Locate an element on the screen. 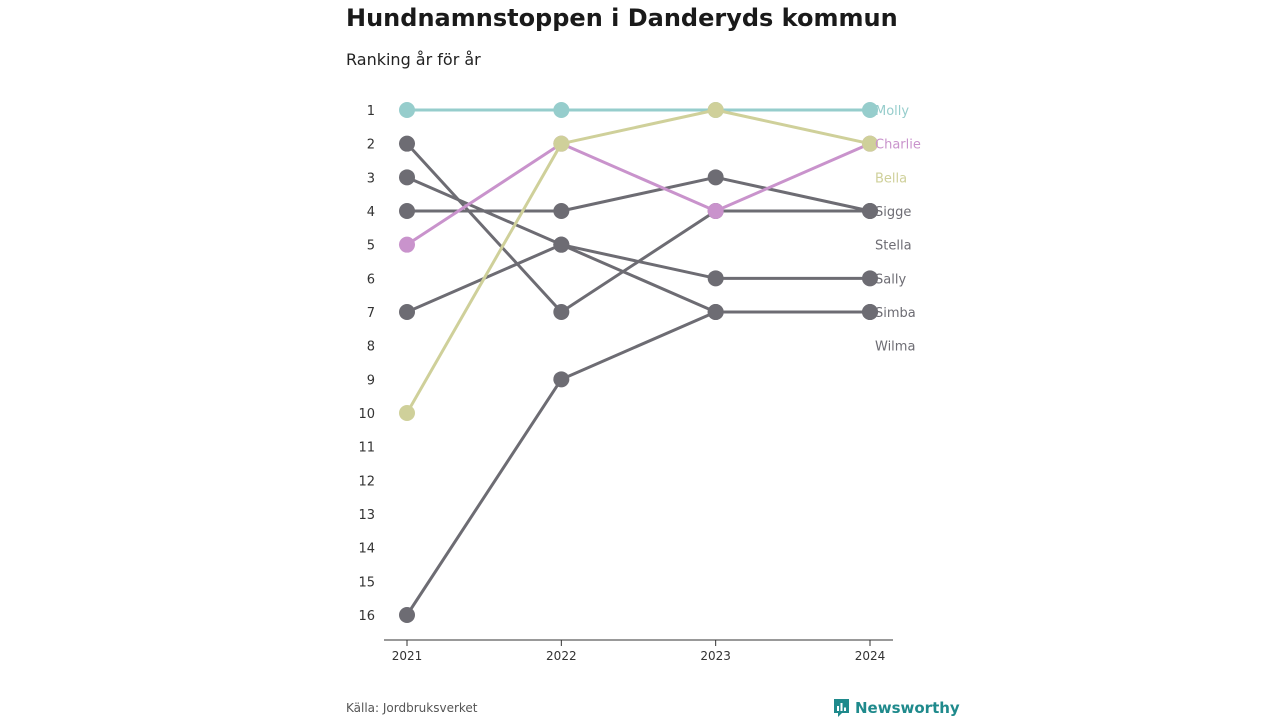  brand-name: Newsworthy is located at coordinates (907, 708).